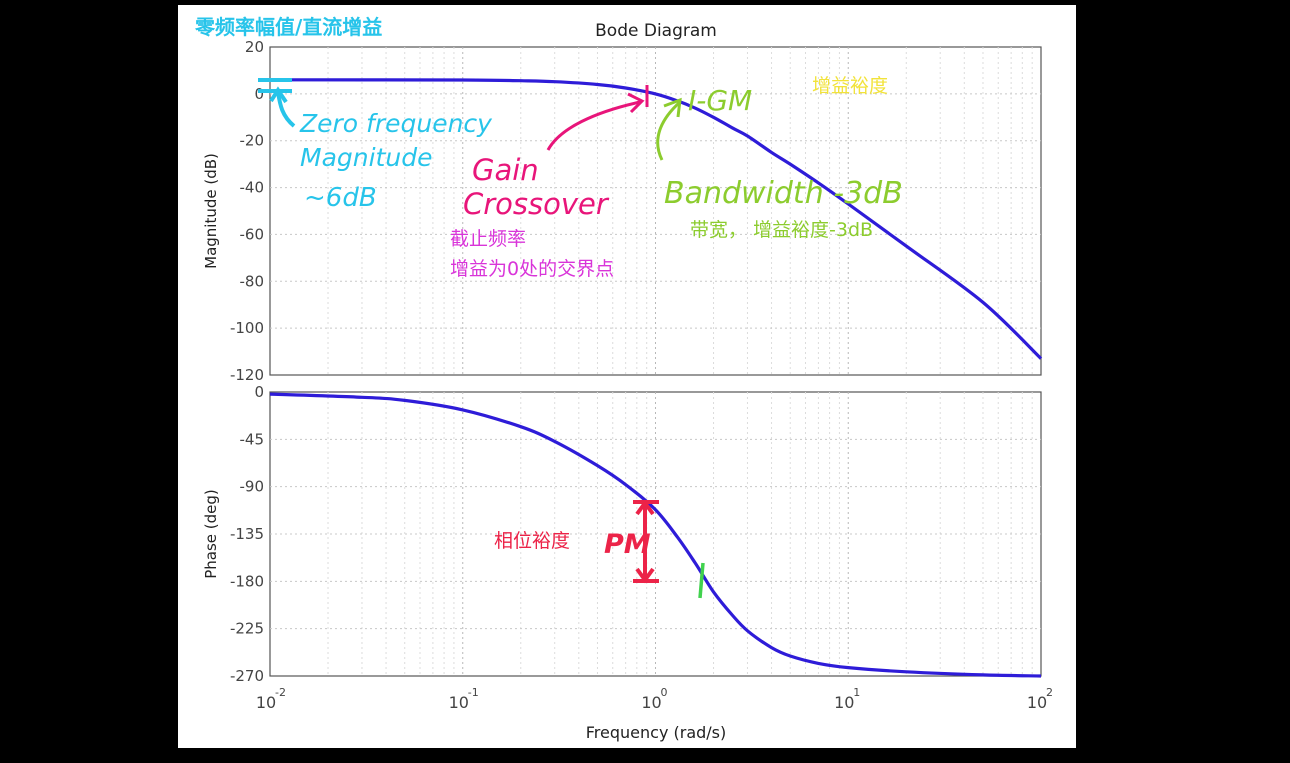 Image resolution: width=1290 pixels, height=763 pixels. Describe the element at coordinates (259, 392) in the screenshot. I see `phase-y-tick-label: 0` at that location.